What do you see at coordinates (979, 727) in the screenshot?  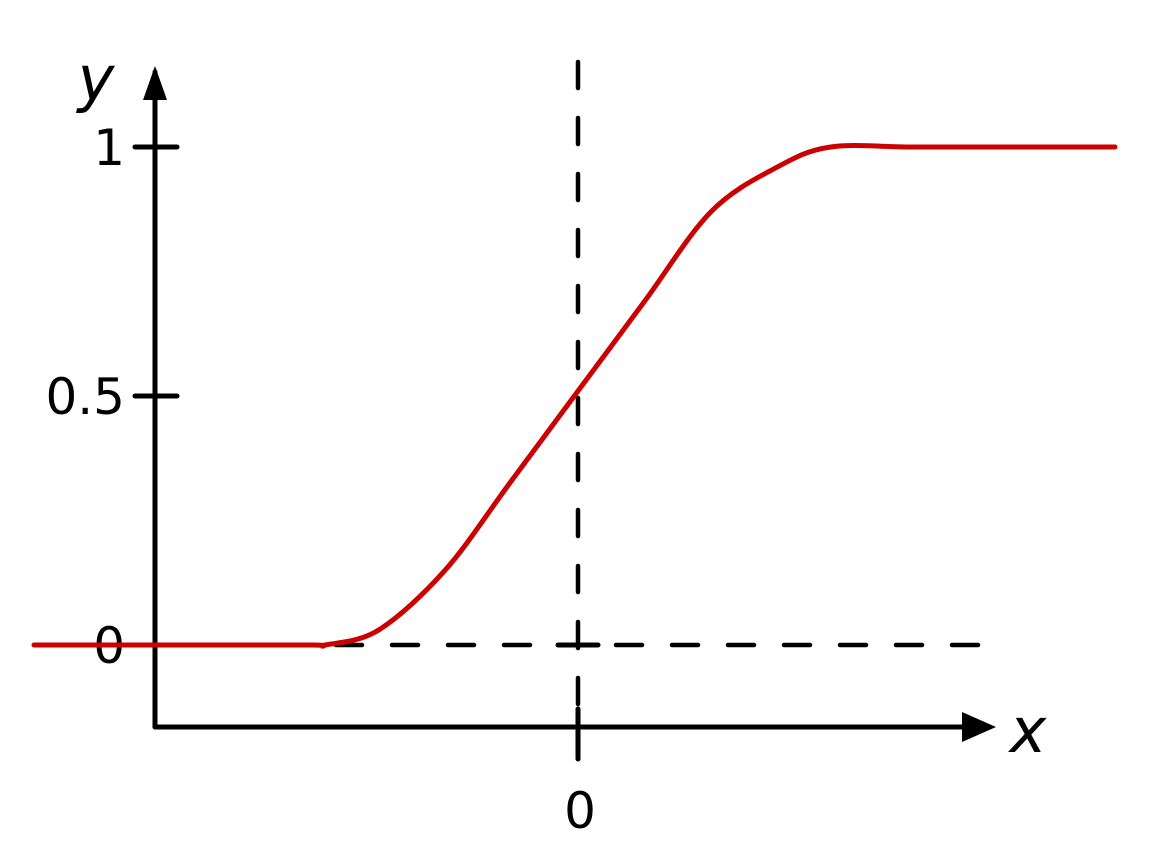 I see `x-axis-arrow` at bounding box center [979, 727].